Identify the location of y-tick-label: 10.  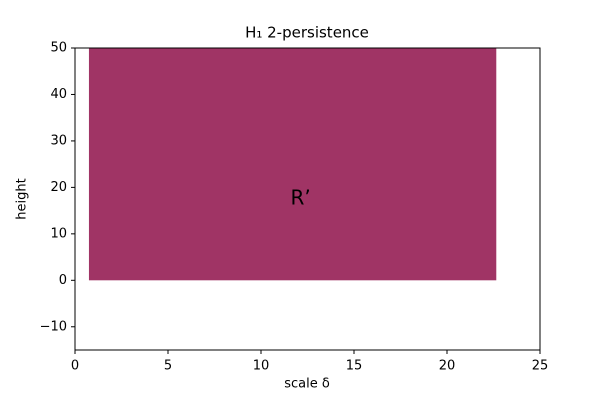
(58, 233).